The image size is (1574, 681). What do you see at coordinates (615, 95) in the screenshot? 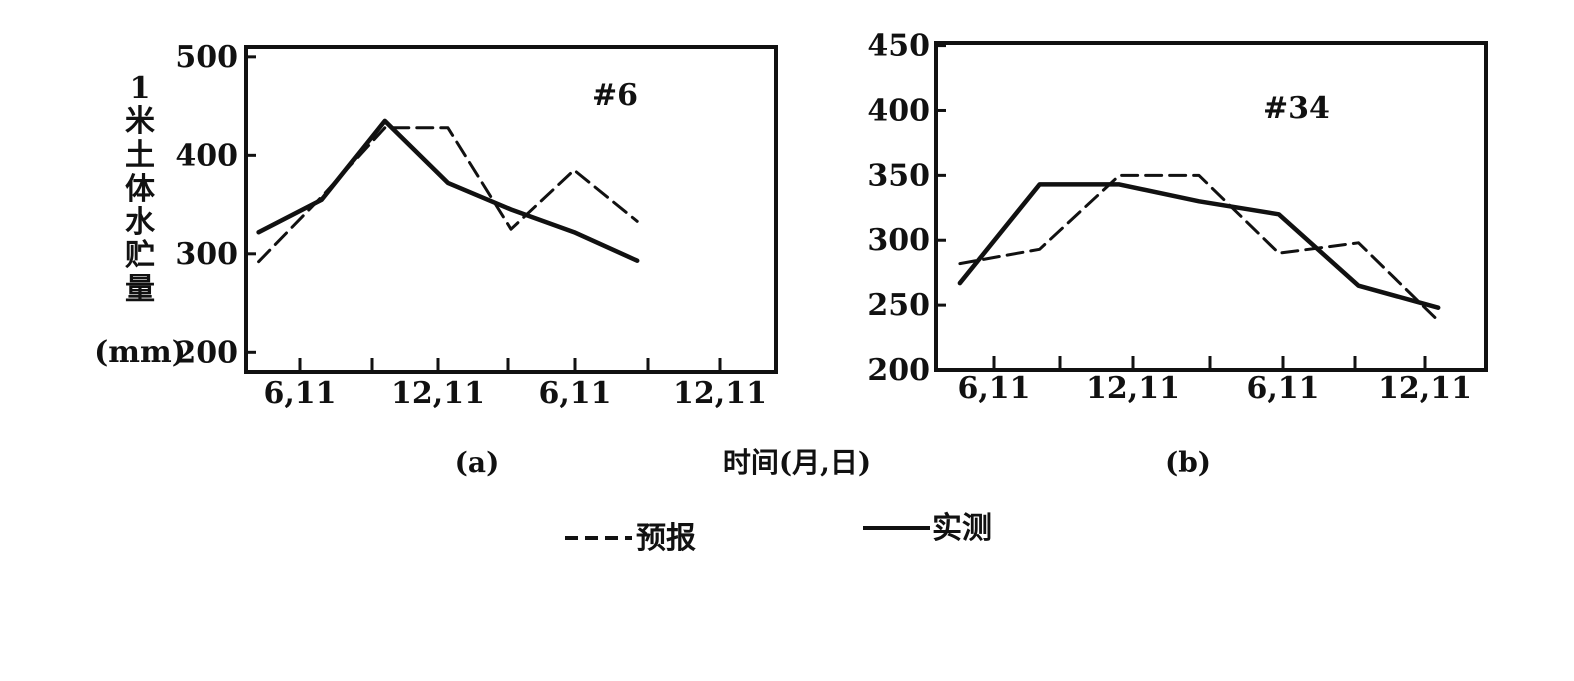
I see `station-tag: #6` at bounding box center [615, 95].